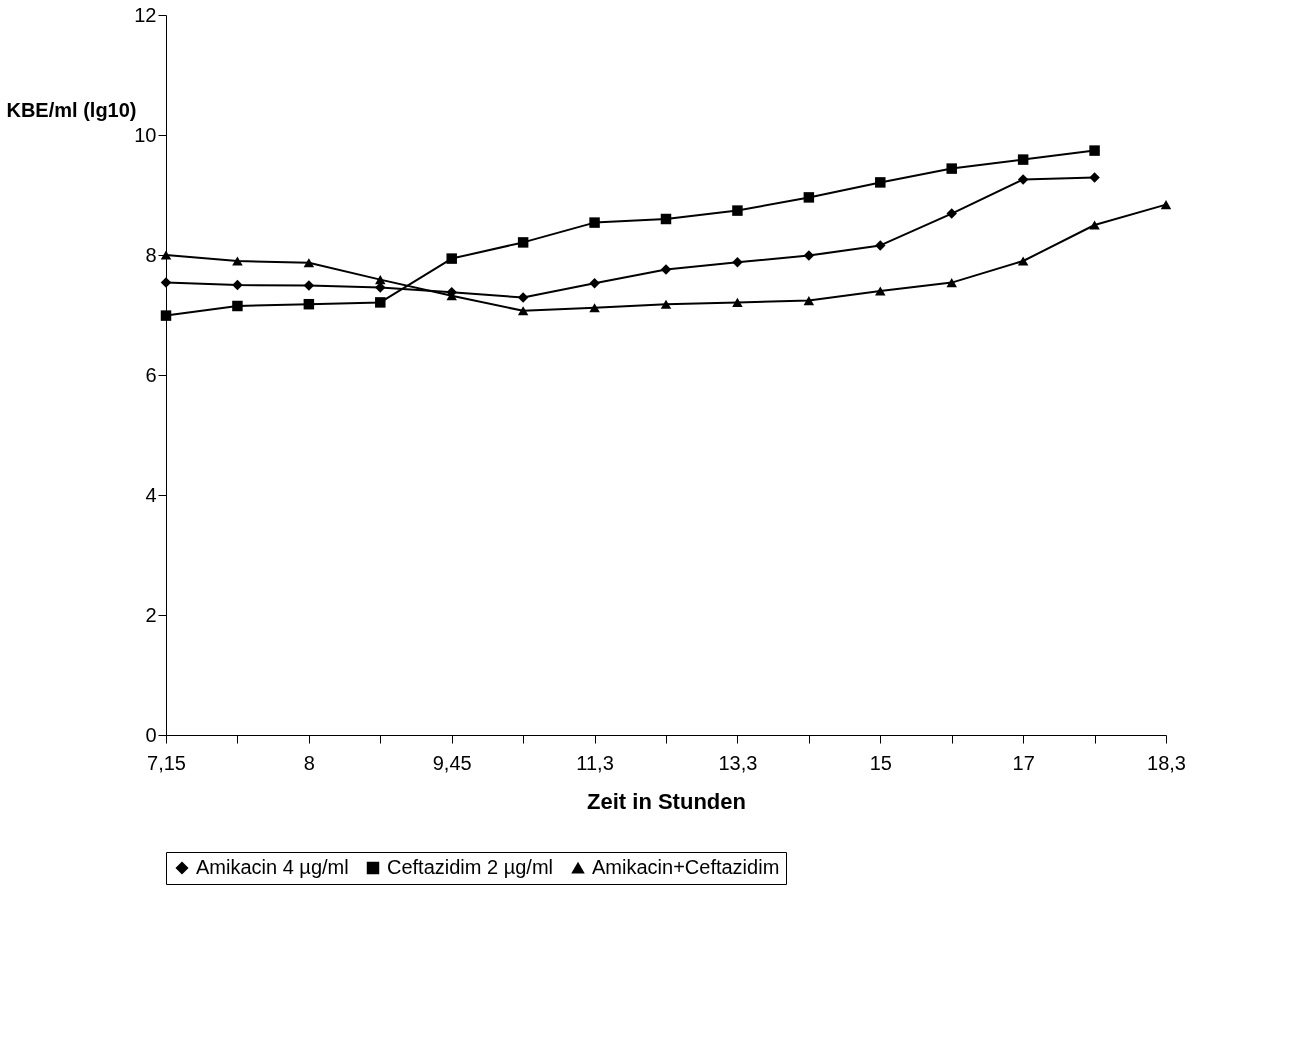 The image size is (1309, 1037). I want to click on x-tick-label: 9,45, so click(452, 762).